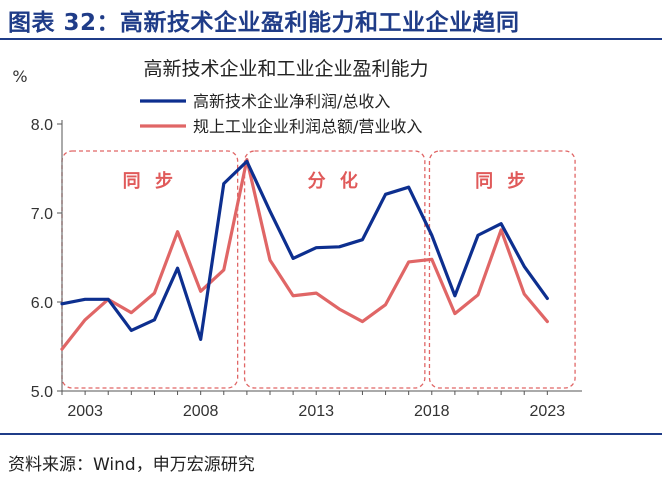 The width and height of the screenshot is (671, 480). What do you see at coordinates (42, 214) in the screenshot?
I see `y-tick-label: 7.0` at bounding box center [42, 214].